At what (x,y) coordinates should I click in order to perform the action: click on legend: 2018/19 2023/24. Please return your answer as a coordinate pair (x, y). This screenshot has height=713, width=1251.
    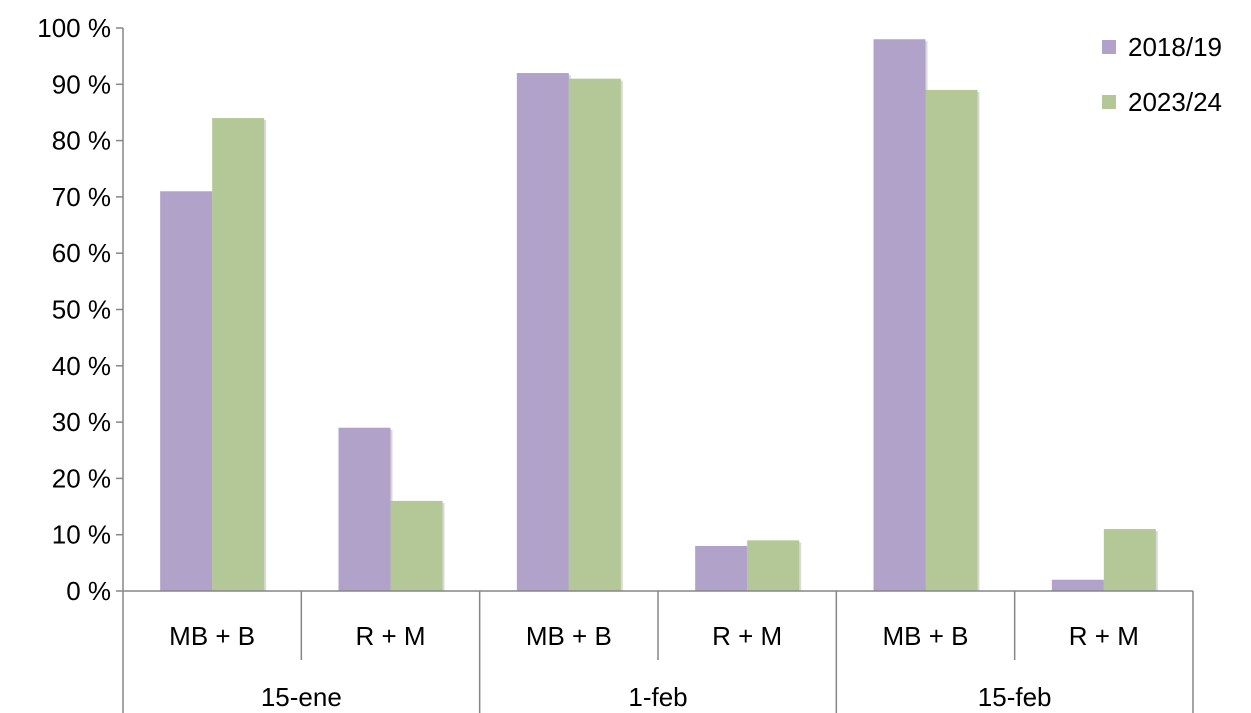
    Looking at the image, I should click on (1162, 74).